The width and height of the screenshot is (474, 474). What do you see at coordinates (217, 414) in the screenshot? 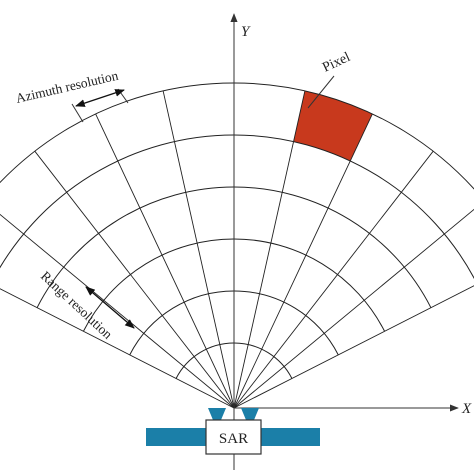
I see `antenna-left-icon` at bounding box center [217, 414].